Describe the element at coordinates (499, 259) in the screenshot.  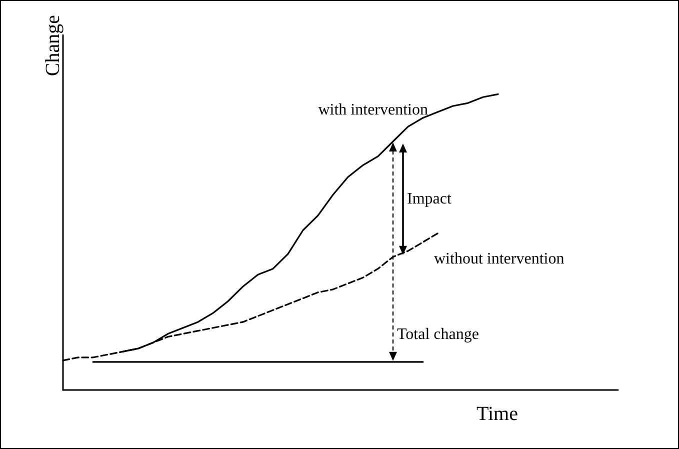
I see `legend-label: without intervention` at that location.